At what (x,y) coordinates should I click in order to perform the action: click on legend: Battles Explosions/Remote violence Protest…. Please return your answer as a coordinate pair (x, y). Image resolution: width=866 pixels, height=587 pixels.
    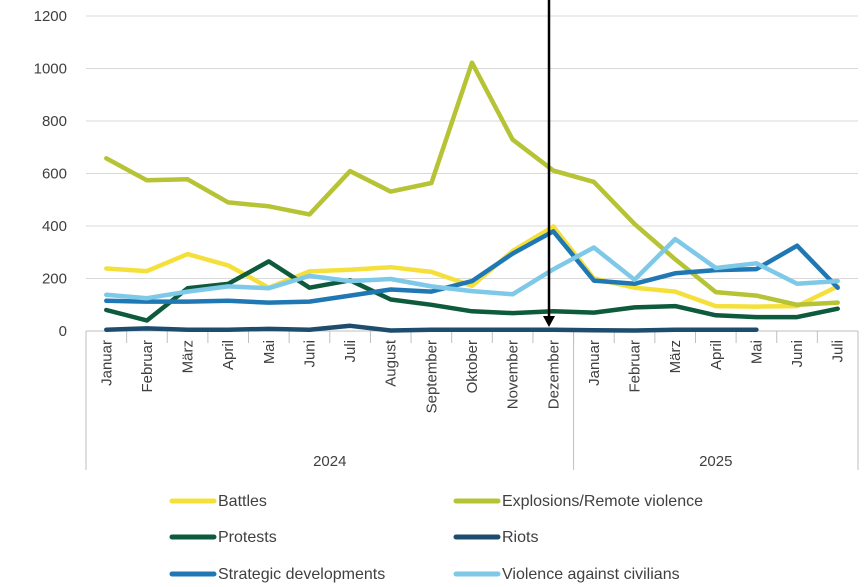
    Looking at the image, I should click on (436, 538).